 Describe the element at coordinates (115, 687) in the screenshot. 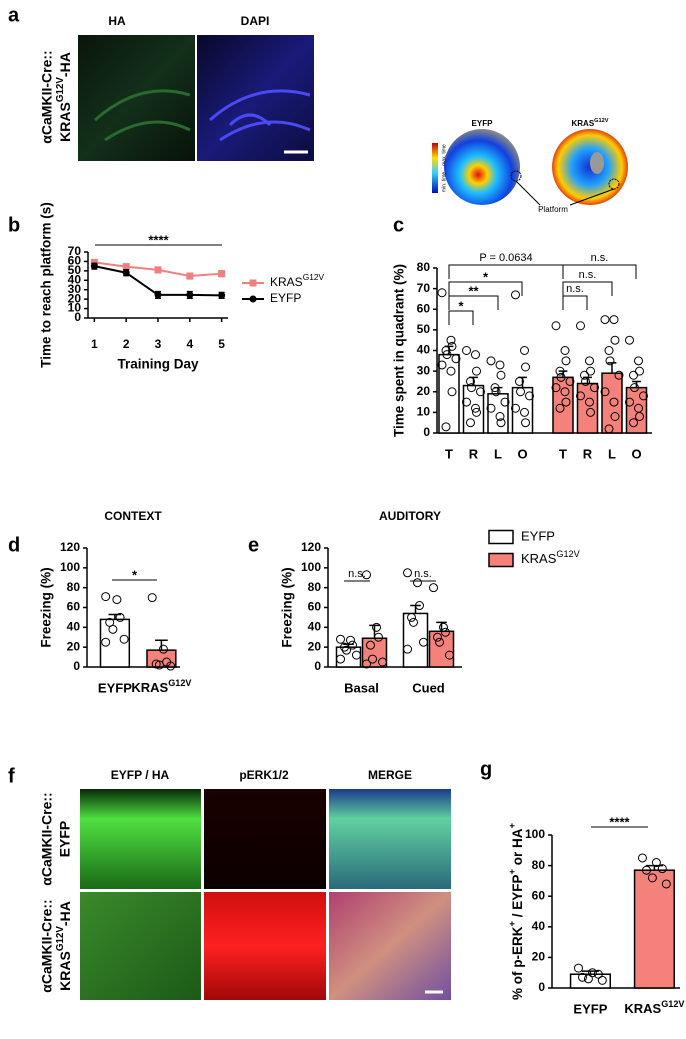

I see `x-tick-label: EYFP` at that location.